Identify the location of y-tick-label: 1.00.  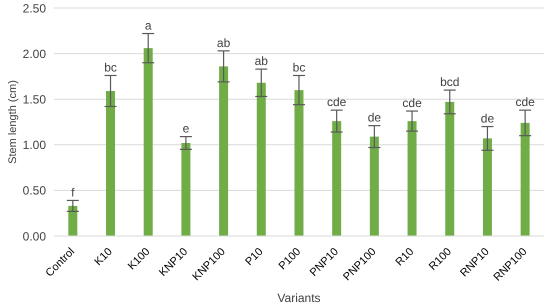
(34, 145).